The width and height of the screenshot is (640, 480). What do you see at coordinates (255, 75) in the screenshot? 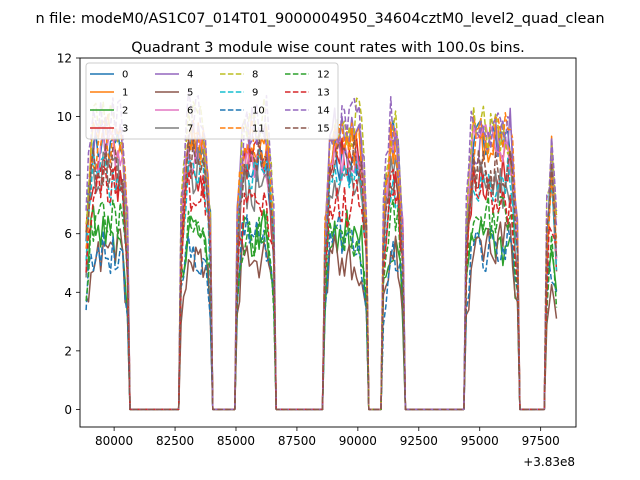
I see `legend-label-8: 8` at bounding box center [255, 75].